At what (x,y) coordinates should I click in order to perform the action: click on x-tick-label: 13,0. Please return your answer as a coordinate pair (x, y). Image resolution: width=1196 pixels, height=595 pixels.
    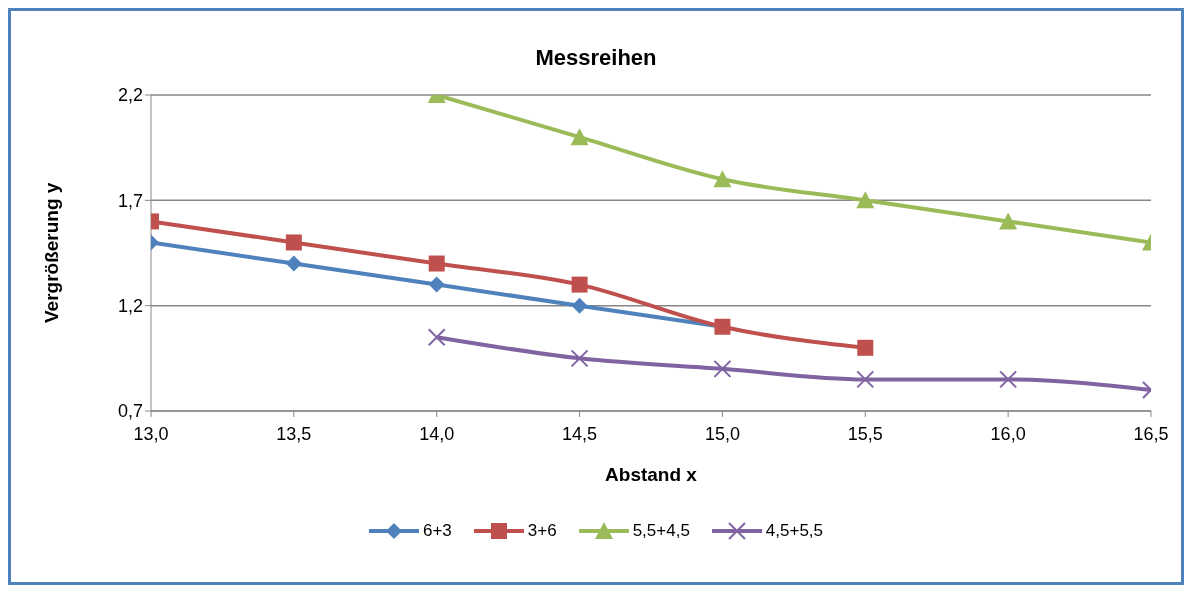
    Looking at the image, I should click on (151, 433).